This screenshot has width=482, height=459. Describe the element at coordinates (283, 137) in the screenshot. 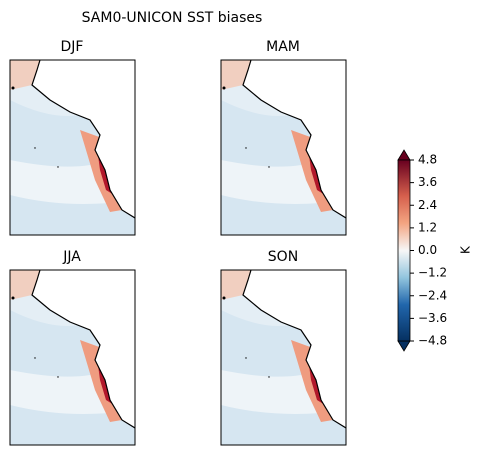

I see `panel: MAM` at that location.